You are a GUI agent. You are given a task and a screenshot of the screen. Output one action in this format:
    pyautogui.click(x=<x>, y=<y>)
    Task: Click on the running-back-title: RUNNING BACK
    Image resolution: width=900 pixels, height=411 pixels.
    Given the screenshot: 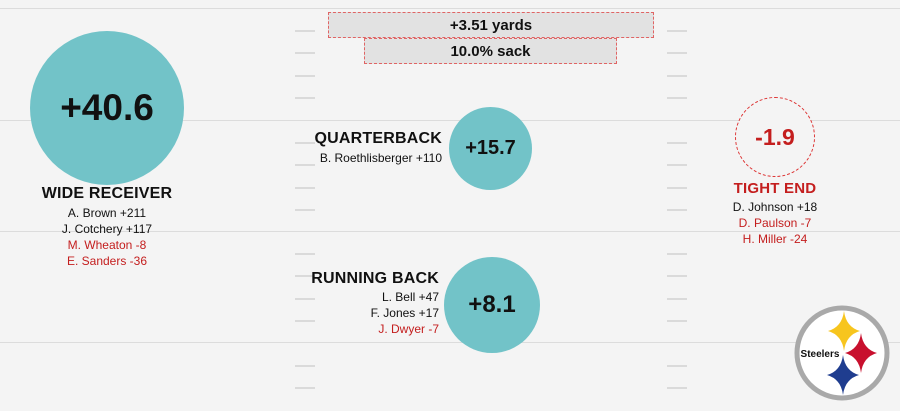 What is the action you would take?
    pyautogui.click(x=375, y=278)
    